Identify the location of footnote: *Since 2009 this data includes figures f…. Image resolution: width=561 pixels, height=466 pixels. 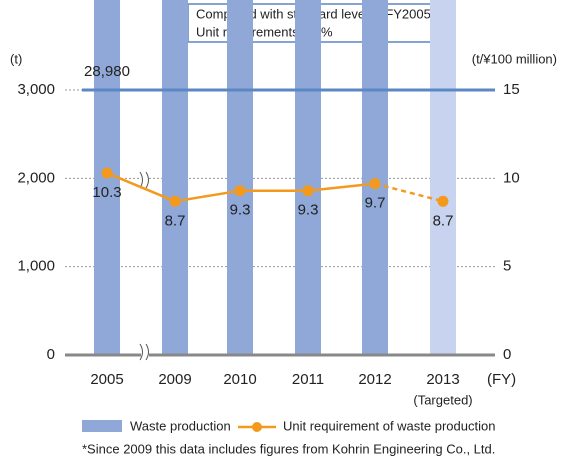
(288, 448).